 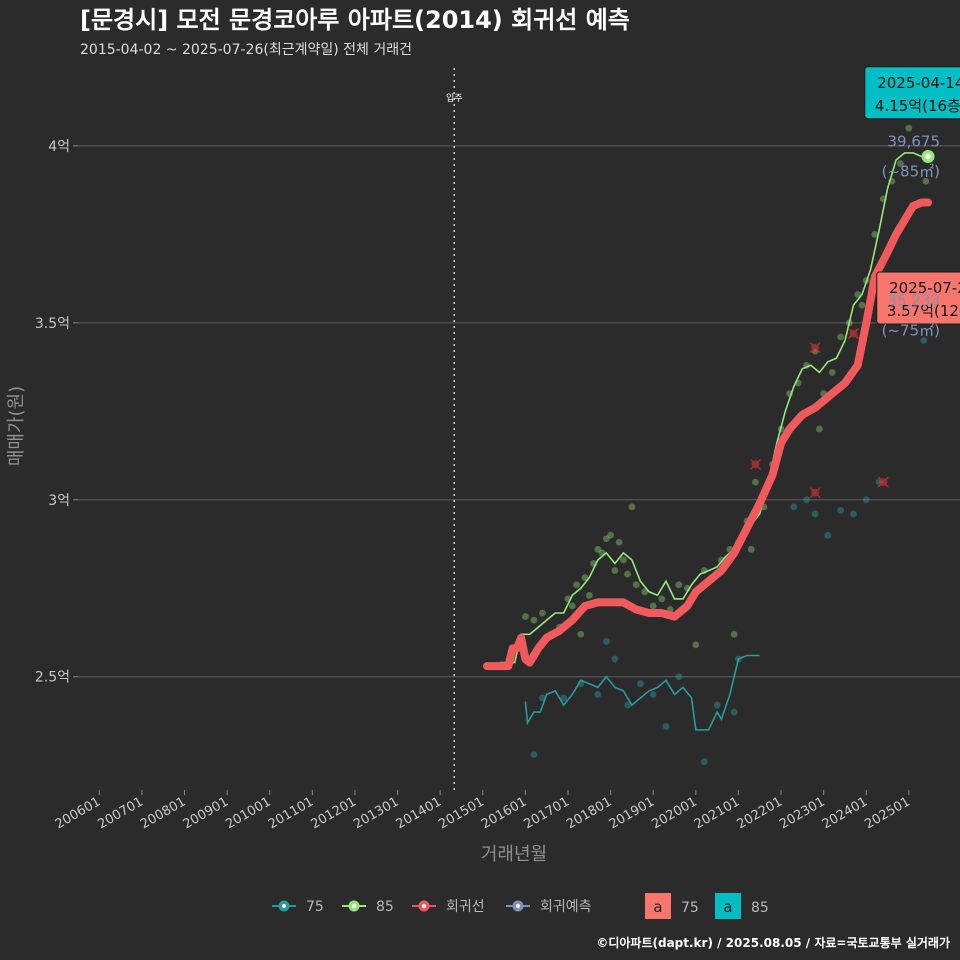 What do you see at coordinates (914, 301) in the screenshot?
I see `end-label-count: 35,233` at bounding box center [914, 301].